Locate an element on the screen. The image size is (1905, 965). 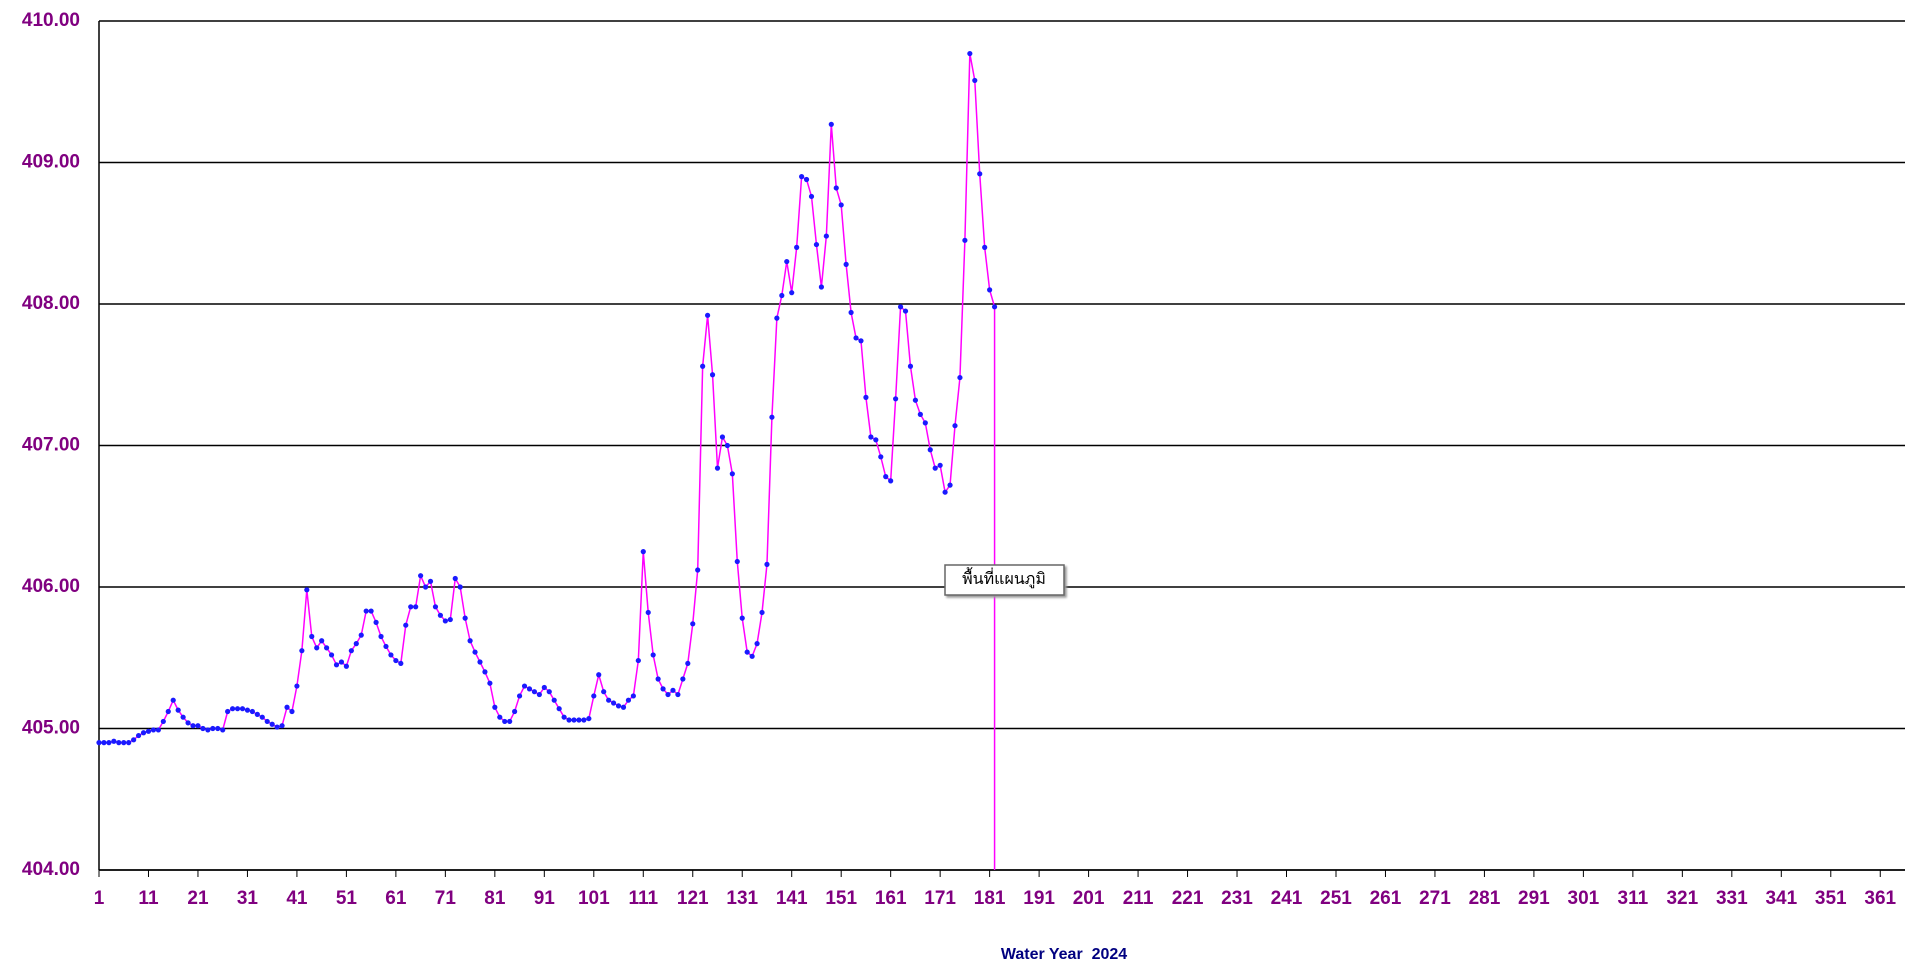
x-tick-label: 291 is located at coordinates (1534, 898).